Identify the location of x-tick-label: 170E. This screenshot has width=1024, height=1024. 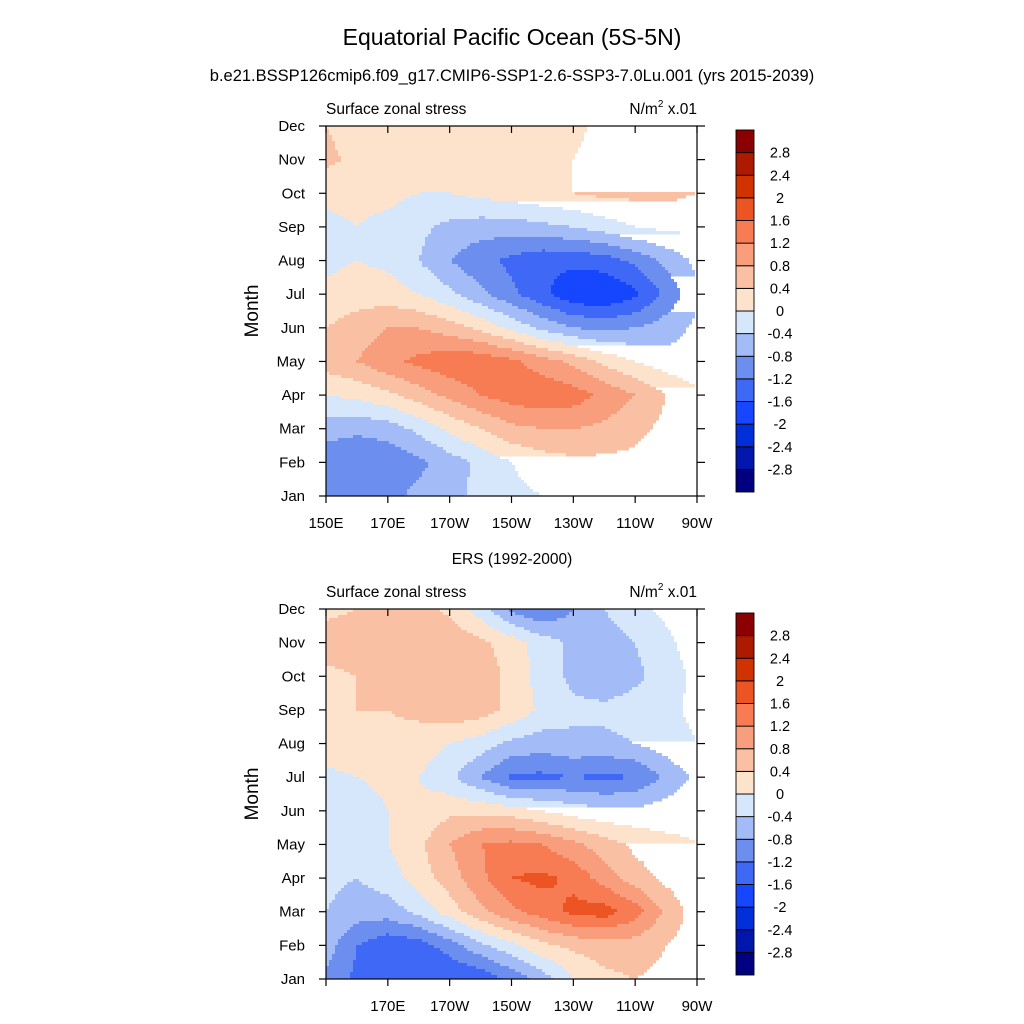
(387, 1006).